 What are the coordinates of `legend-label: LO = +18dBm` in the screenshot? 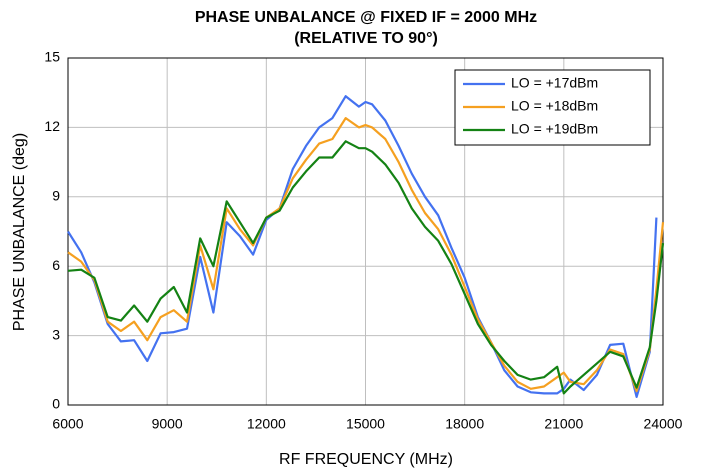 It's located at (554, 106).